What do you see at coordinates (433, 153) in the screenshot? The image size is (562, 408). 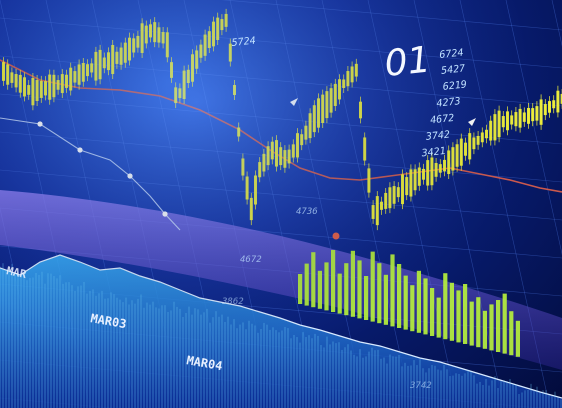 I see `number-column-6: 3421` at bounding box center [433, 153].